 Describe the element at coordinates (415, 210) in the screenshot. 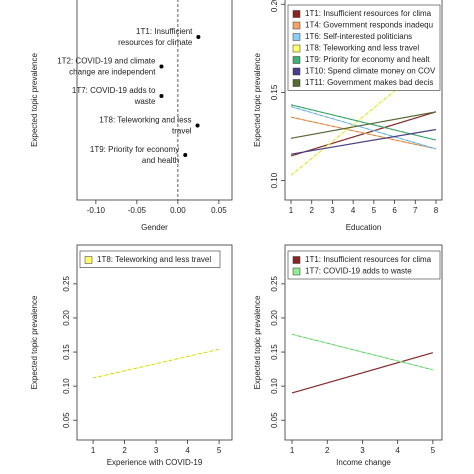

I see `x-tick-label: 7` at that location.